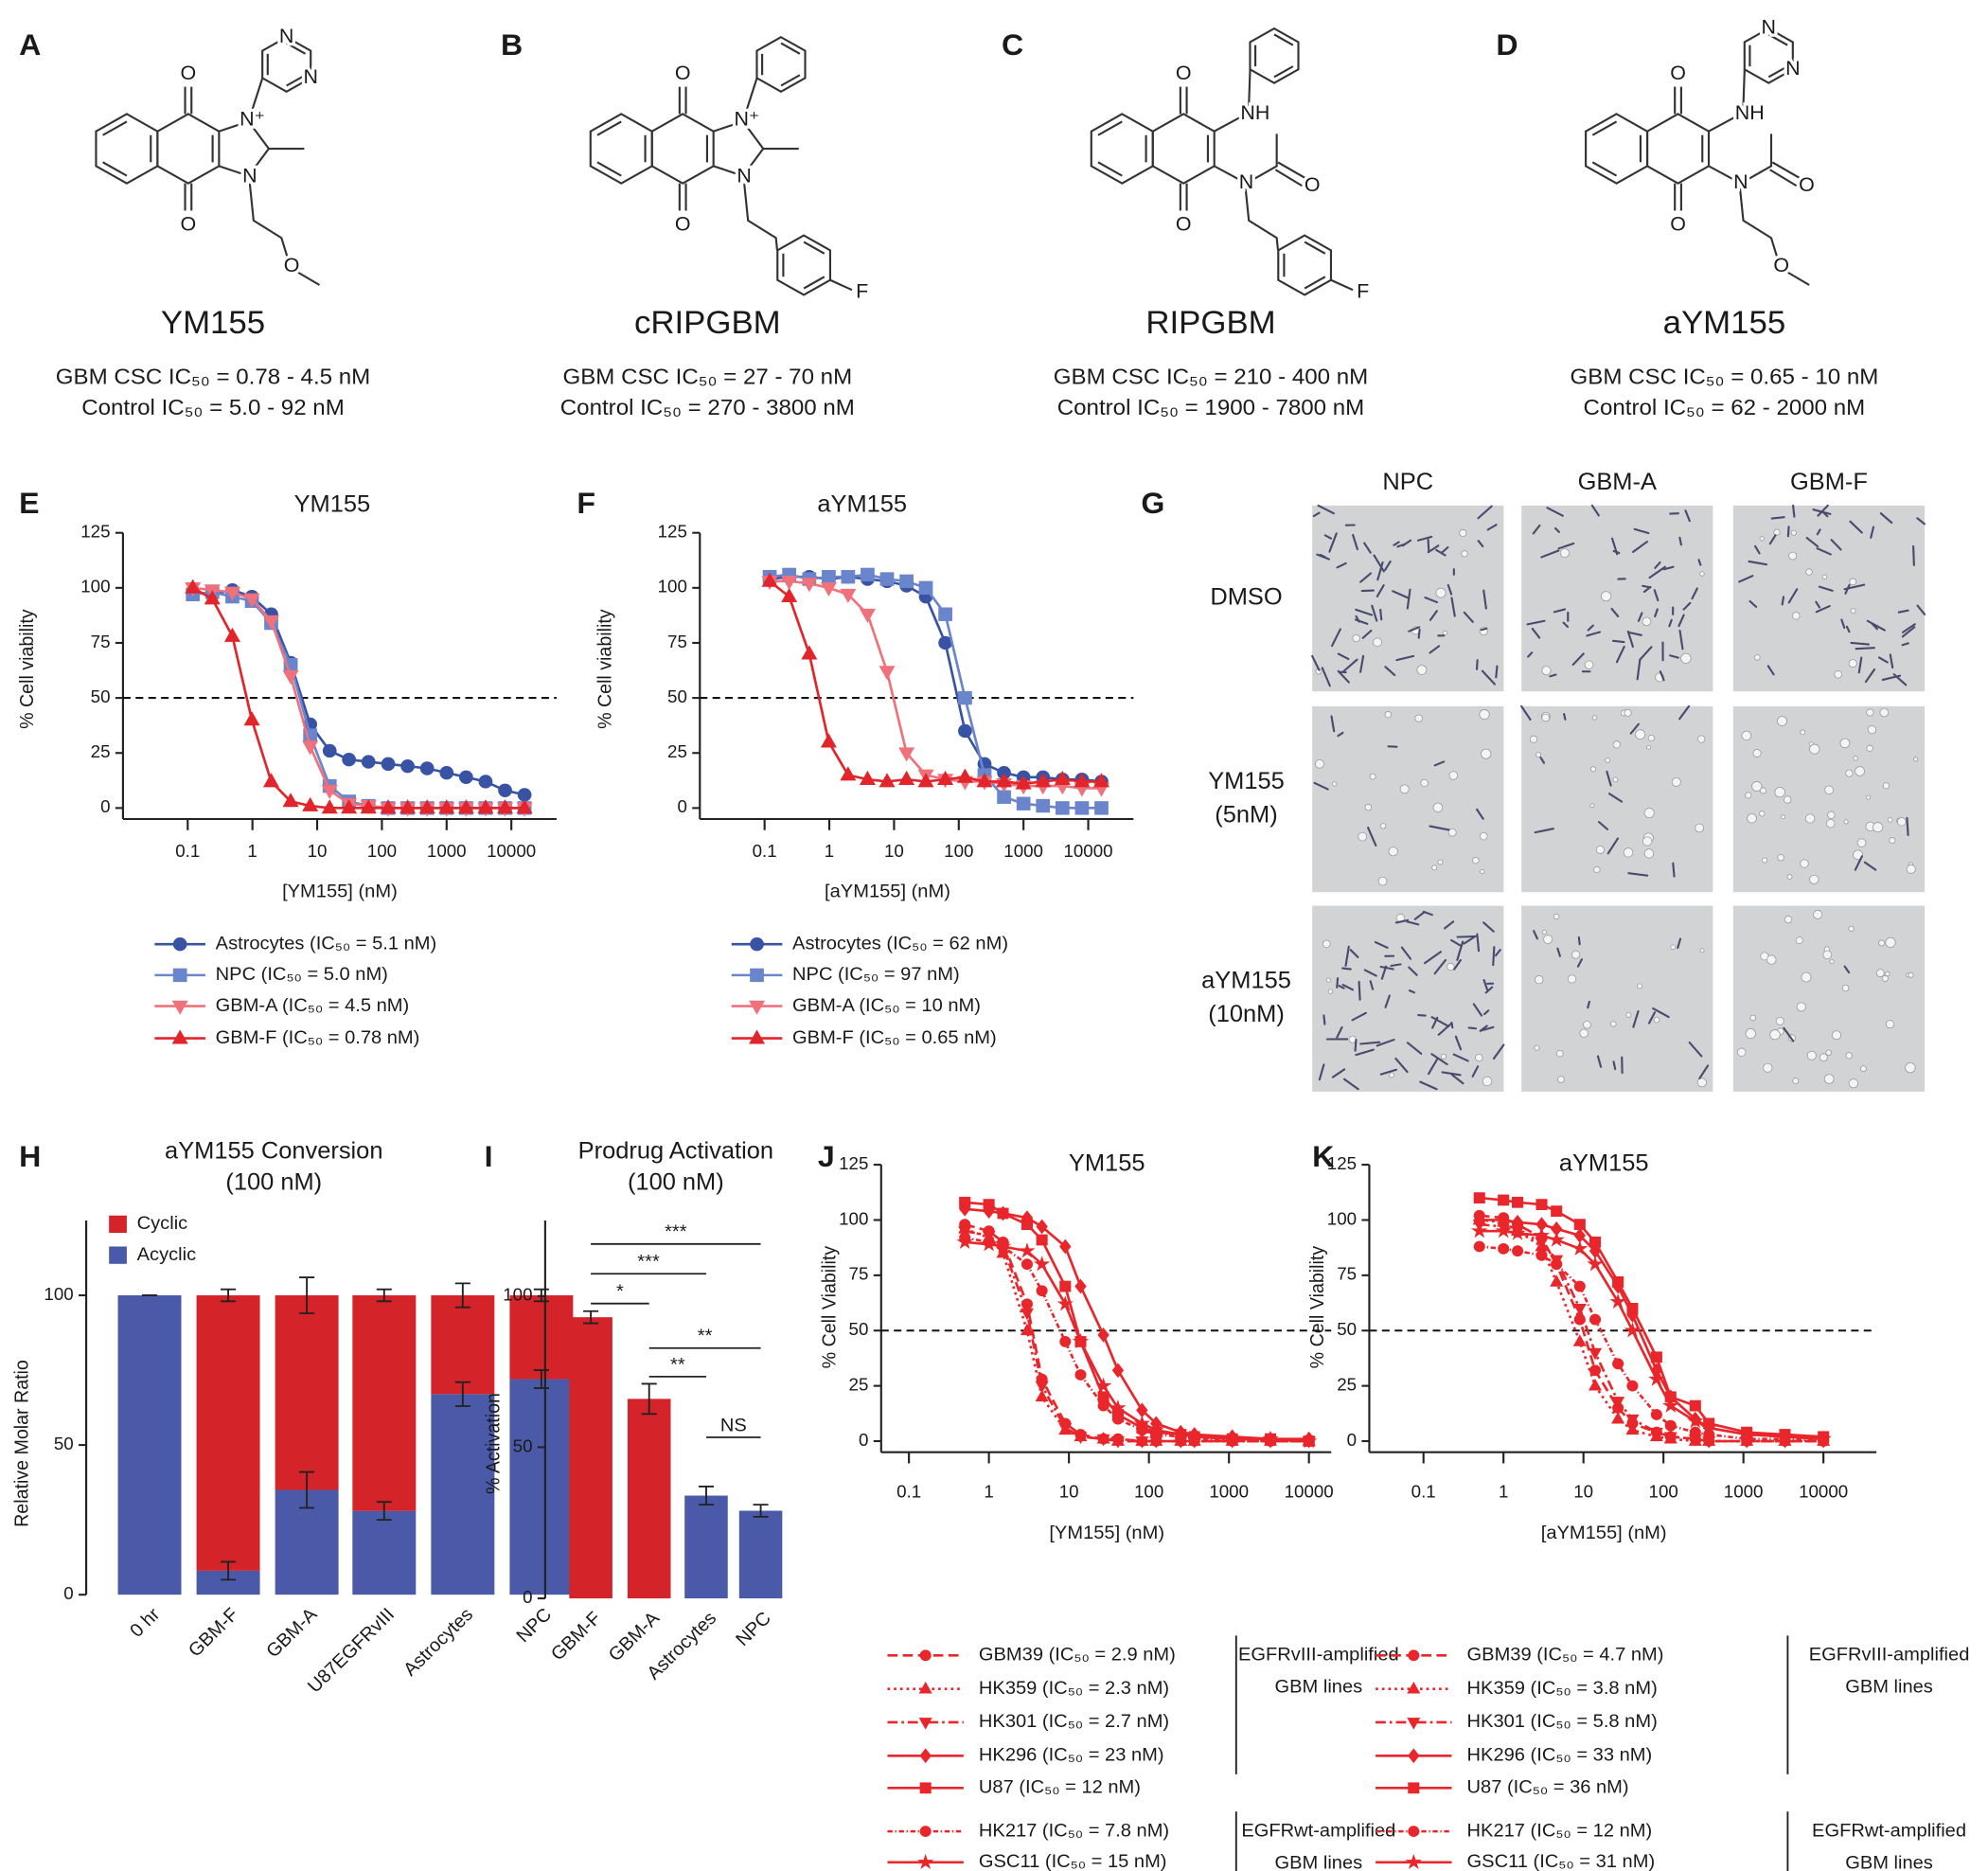  I want to click on ic50-range: GBM CSC IC₅₀ = 27 - 70 nM, so click(707, 377).